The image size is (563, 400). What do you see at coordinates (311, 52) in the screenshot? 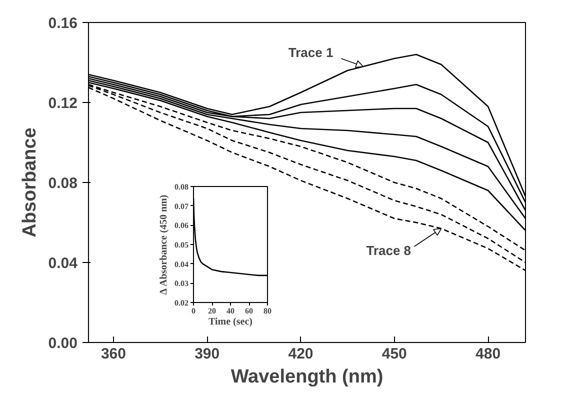
I see `annotation: Trace 1` at bounding box center [311, 52].